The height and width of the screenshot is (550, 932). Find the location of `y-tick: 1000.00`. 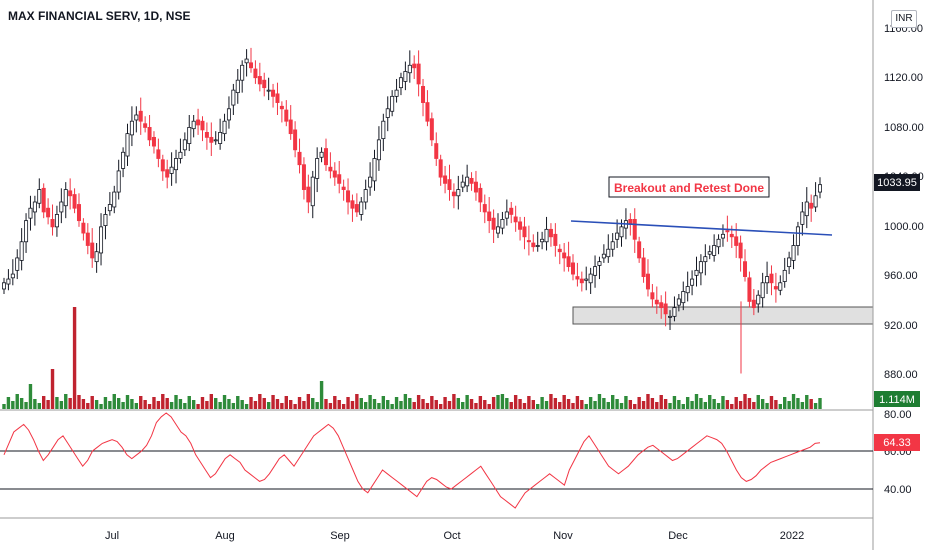

y-tick: 1000.00 is located at coordinates (904, 227).